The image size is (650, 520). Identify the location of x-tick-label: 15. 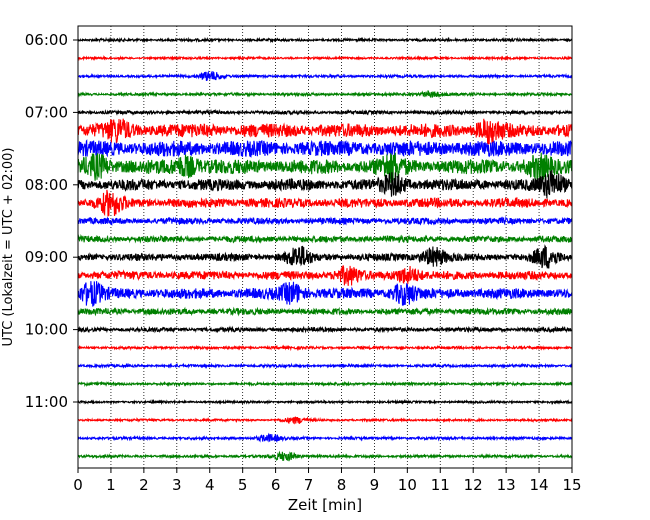
(571, 485).